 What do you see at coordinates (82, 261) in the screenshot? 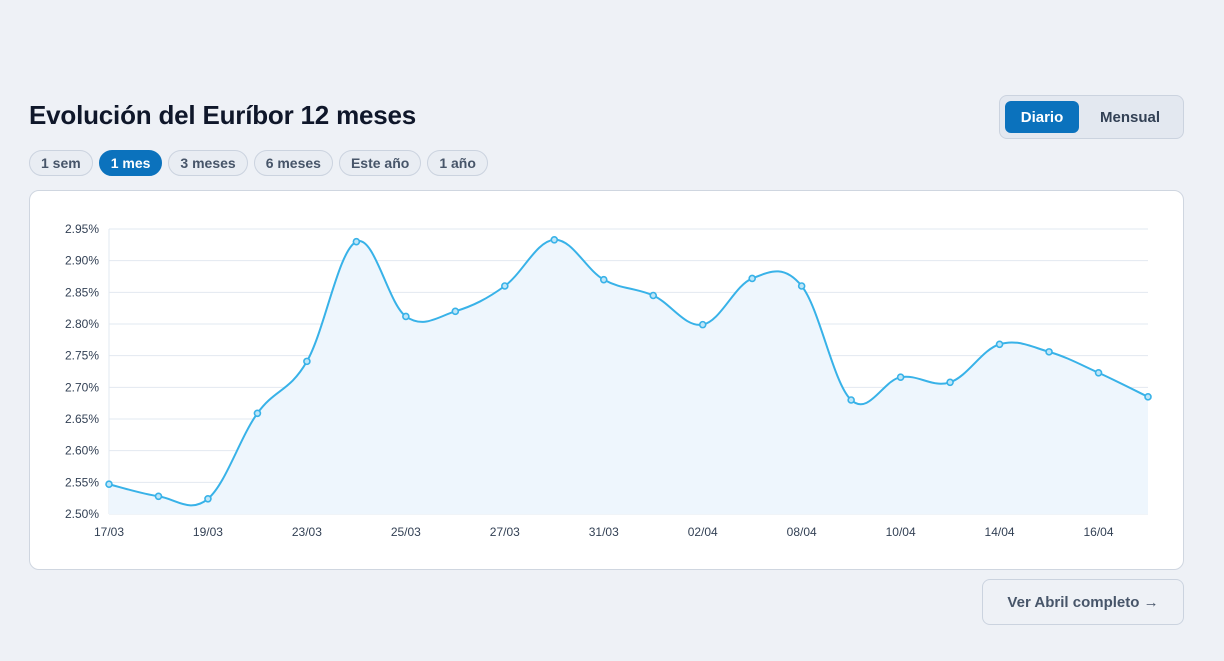
I see `y-tick-label: 2.90%` at bounding box center [82, 261].